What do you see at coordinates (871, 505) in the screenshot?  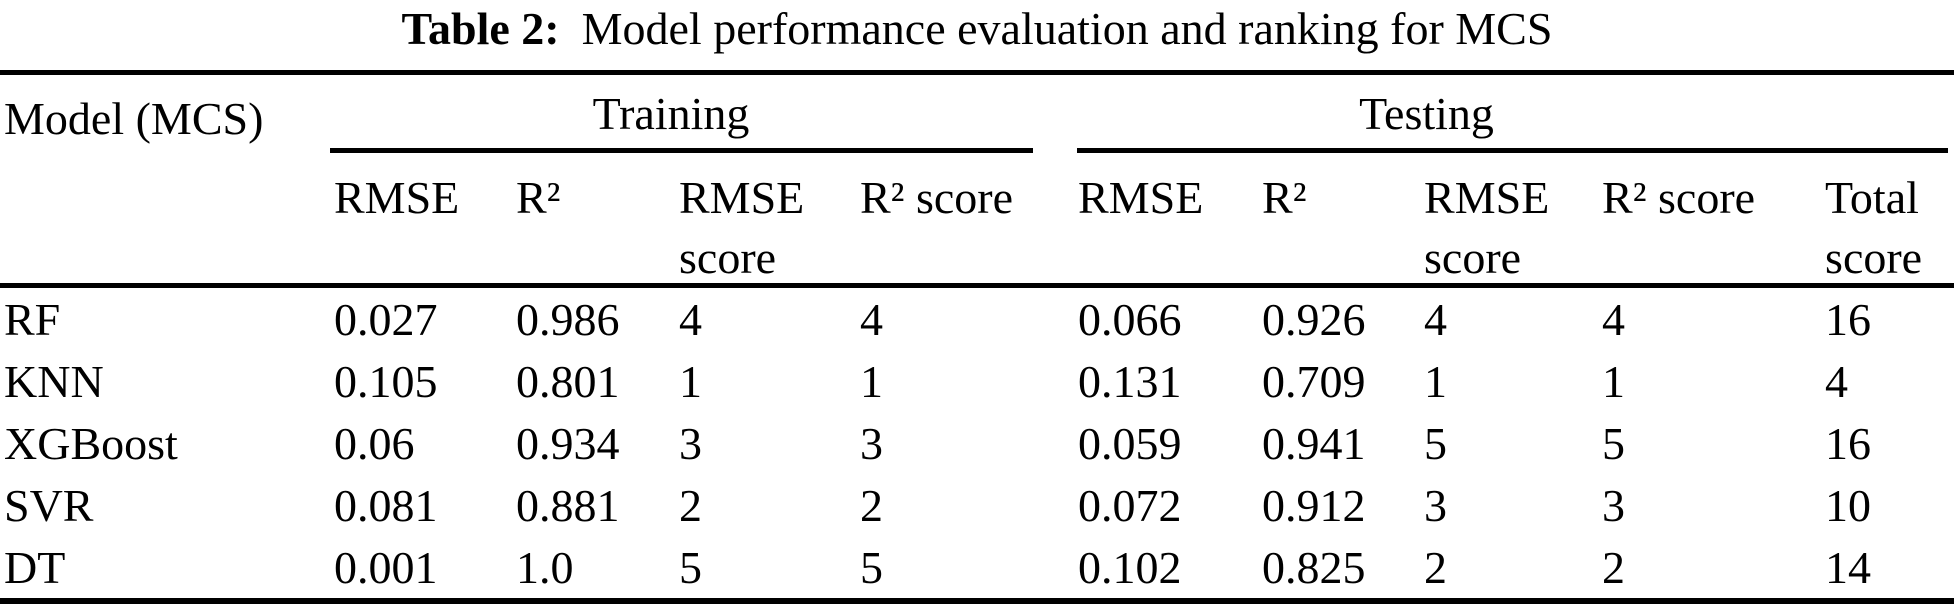 I see `cell-train-r2-score: 2` at bounding box center [871, 505].